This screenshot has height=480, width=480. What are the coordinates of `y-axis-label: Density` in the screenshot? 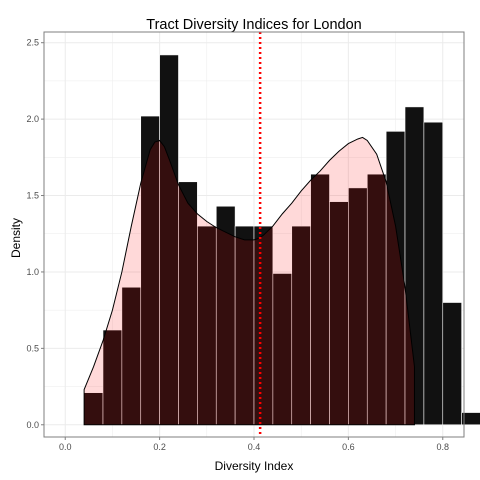 It's located at (16, 238).